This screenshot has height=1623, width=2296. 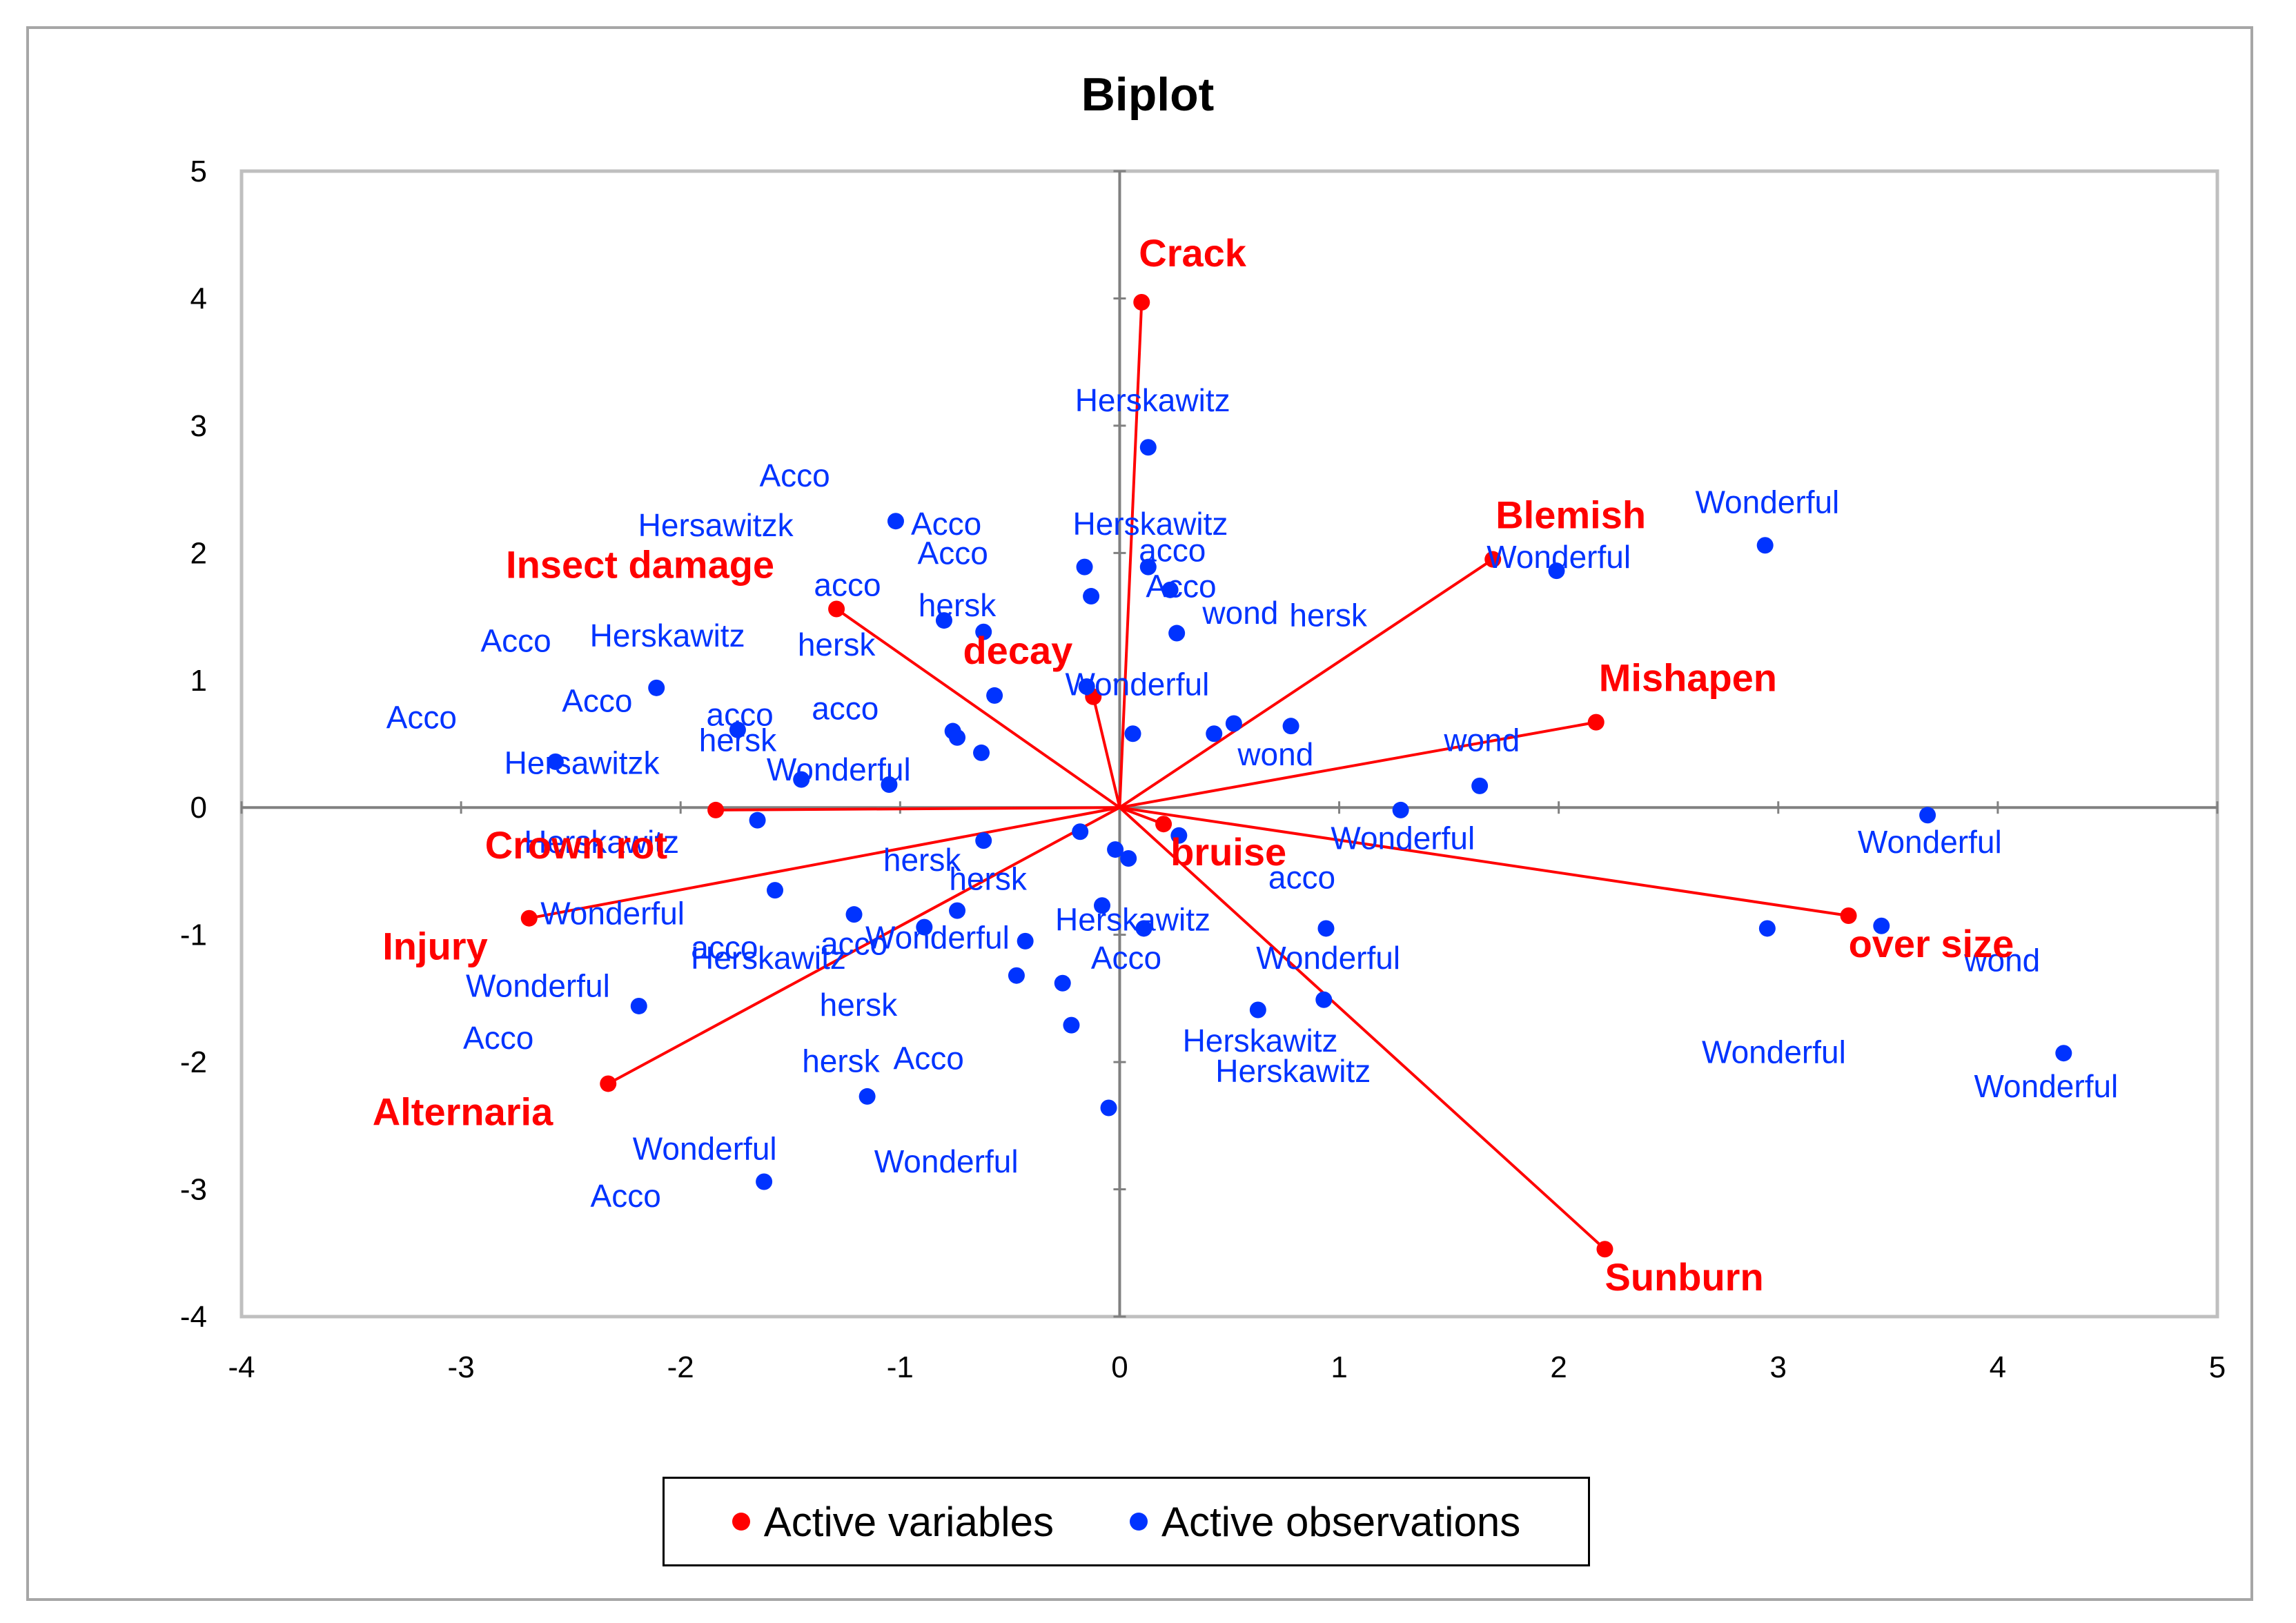 What do you see at coordinates (1341, 1521) in the screenshot?
I see `legend-label-observations: Active observations` at bounding box center [1341, 1521].